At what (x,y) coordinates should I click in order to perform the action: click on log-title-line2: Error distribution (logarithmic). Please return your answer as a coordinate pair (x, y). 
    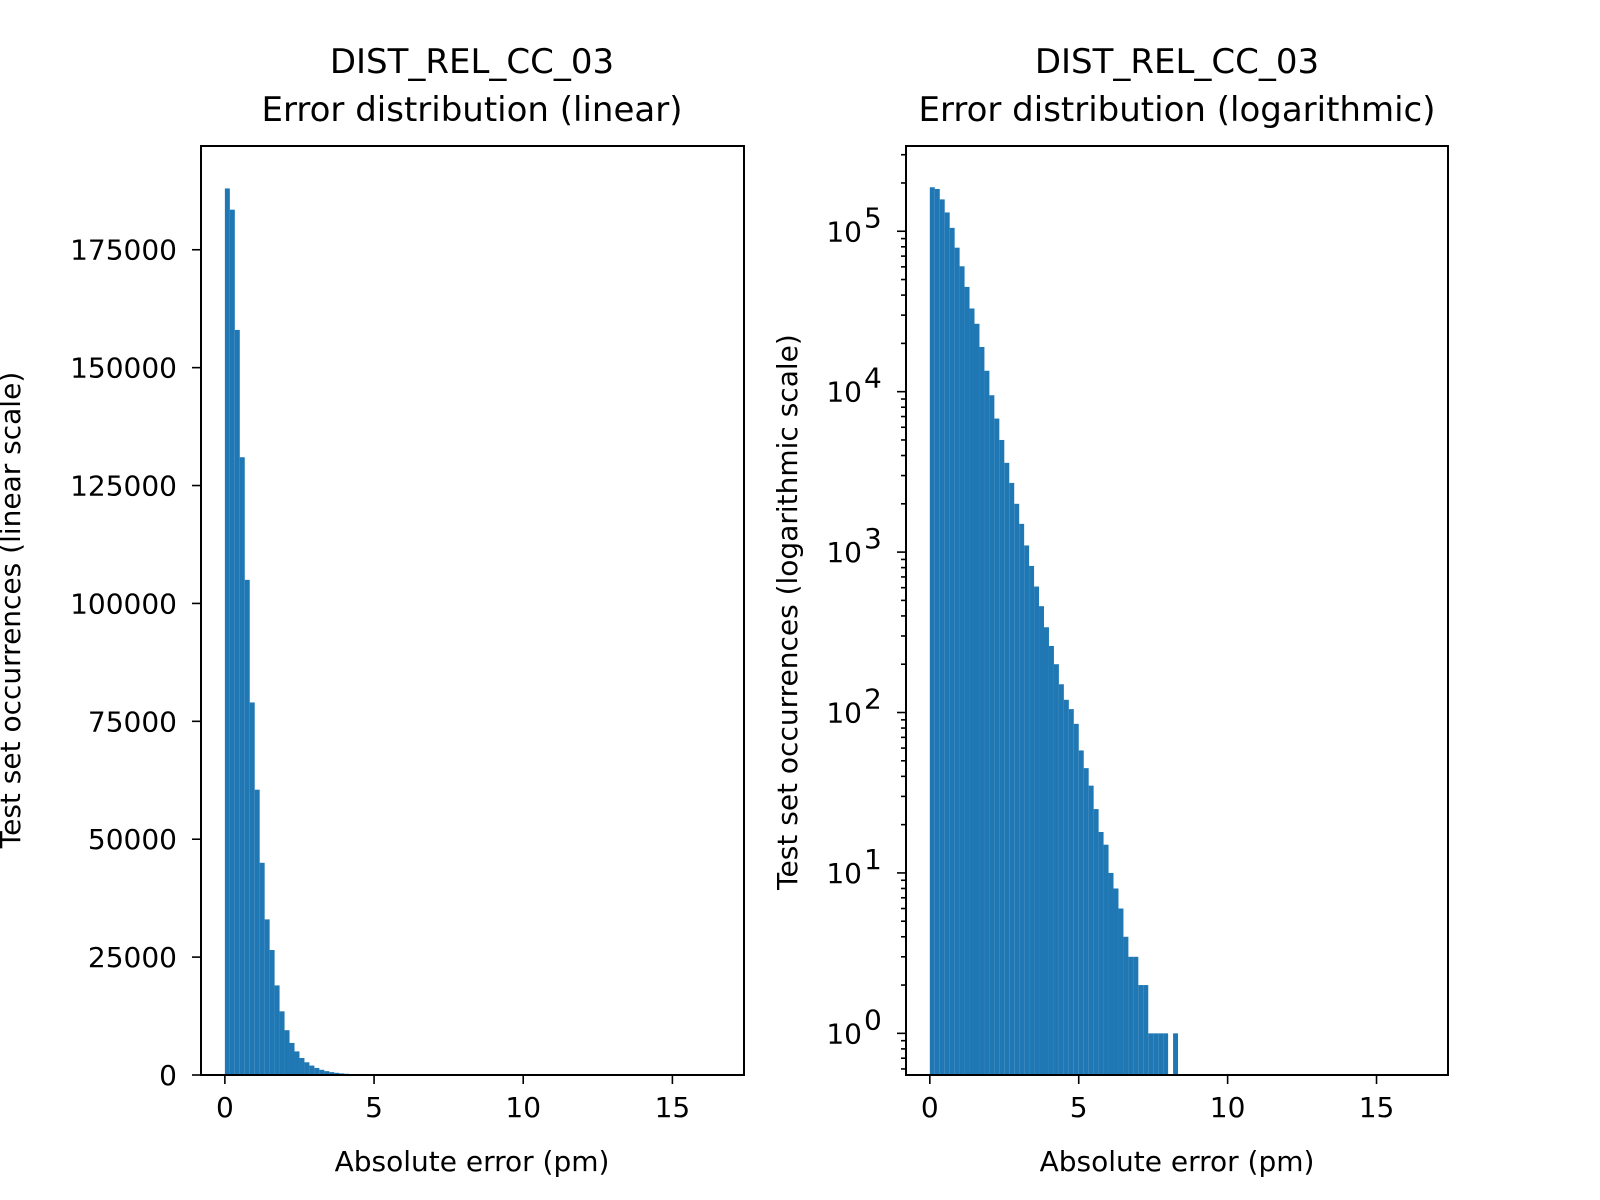
    Looking at the image, I should click on (1176, 110).